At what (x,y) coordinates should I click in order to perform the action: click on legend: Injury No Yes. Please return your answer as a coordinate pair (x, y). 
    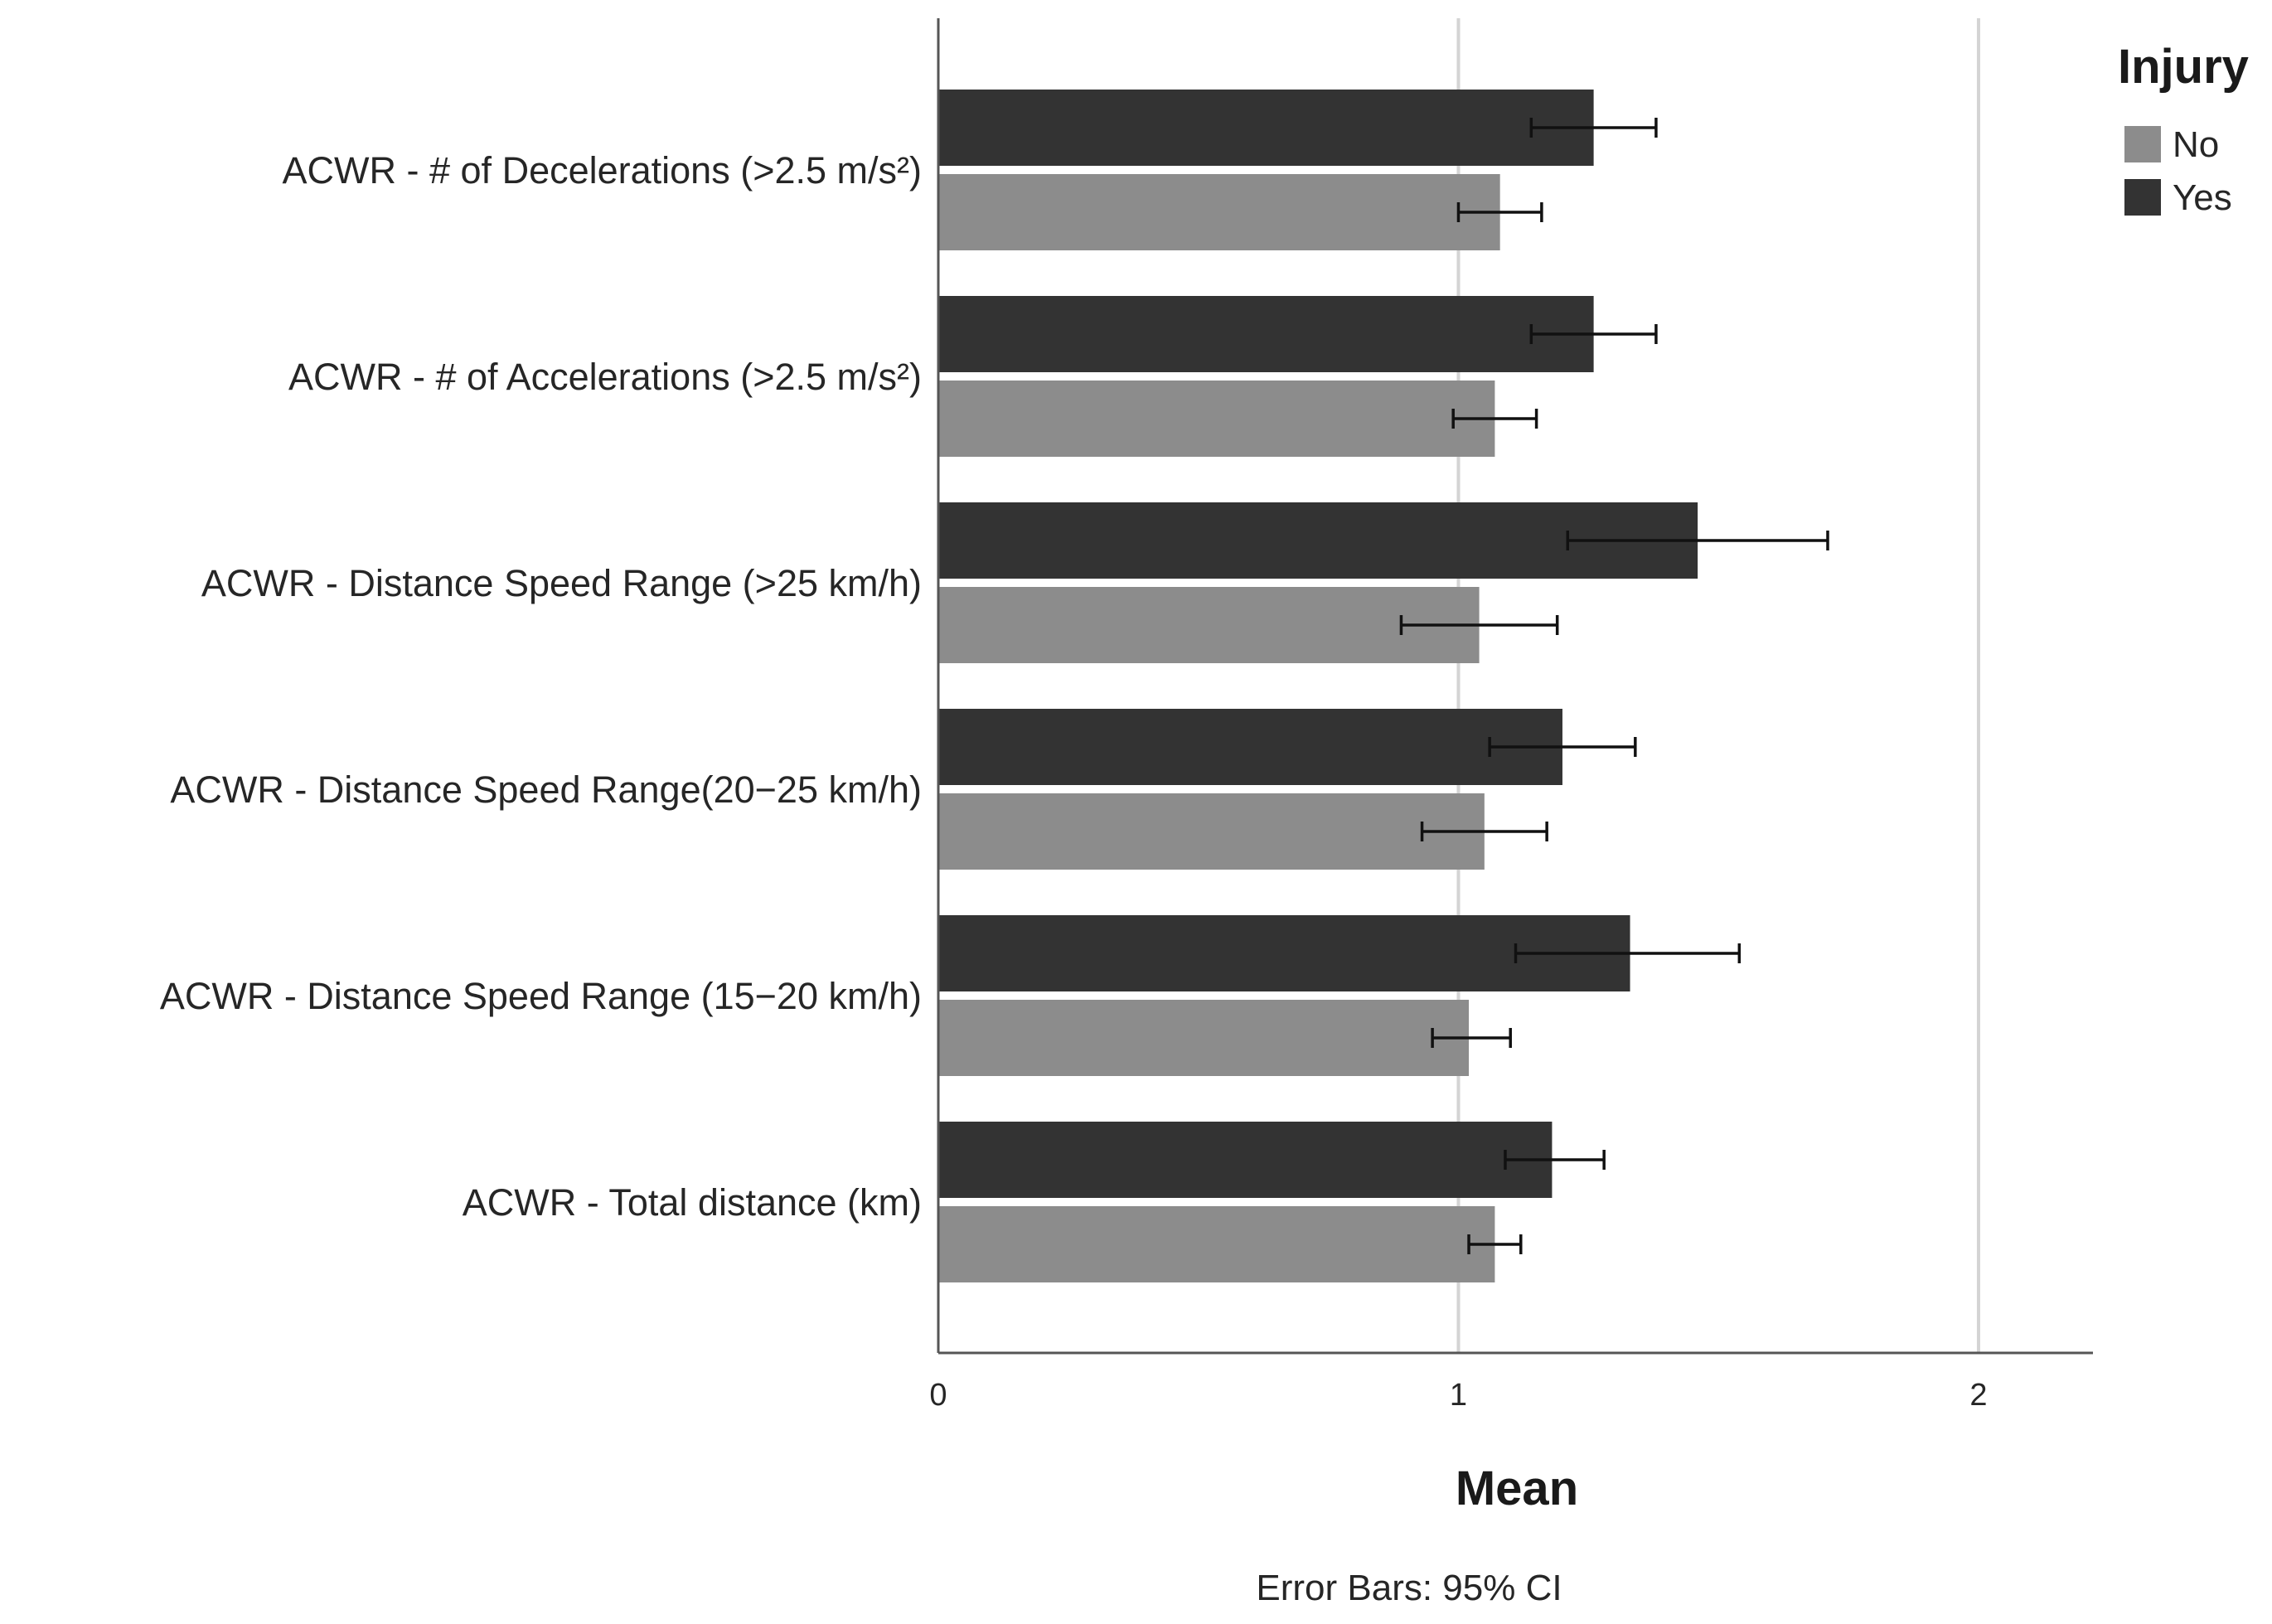
    Looking at the image, I should click on (2183, 129).